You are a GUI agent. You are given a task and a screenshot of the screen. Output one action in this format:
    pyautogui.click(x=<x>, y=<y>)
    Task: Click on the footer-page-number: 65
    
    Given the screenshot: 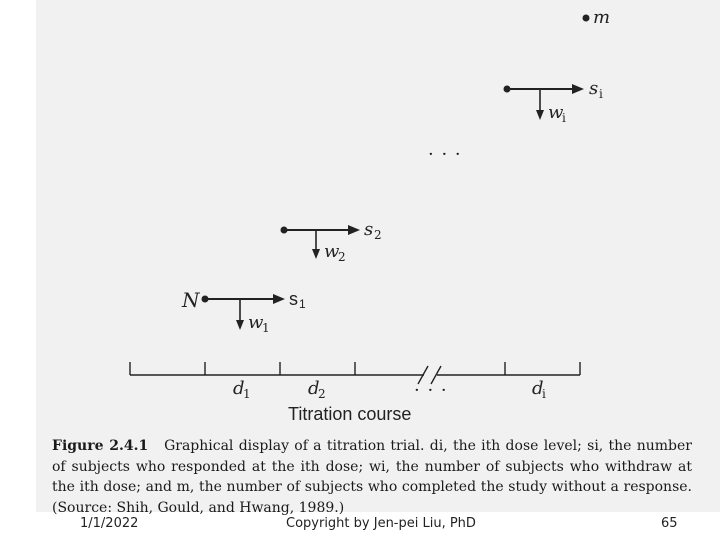 What is the action you would take?
    pyautogui.click(x=669, y=523)
    